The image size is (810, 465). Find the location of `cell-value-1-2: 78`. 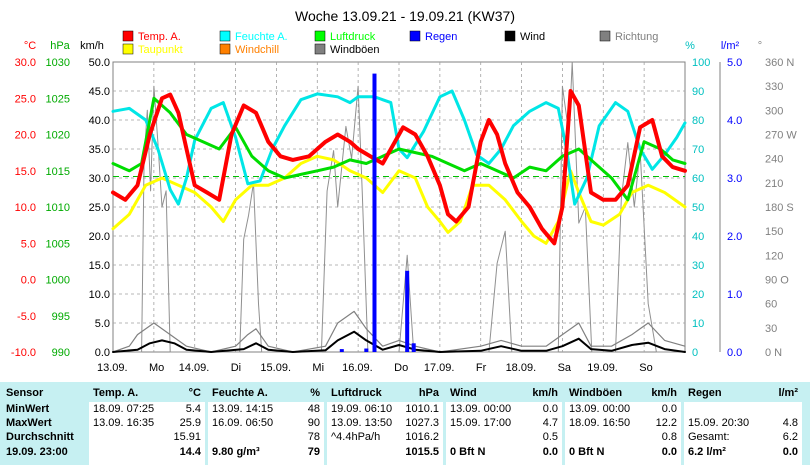

cell-value-1-2: 78 is located at coordinates (313, 437).